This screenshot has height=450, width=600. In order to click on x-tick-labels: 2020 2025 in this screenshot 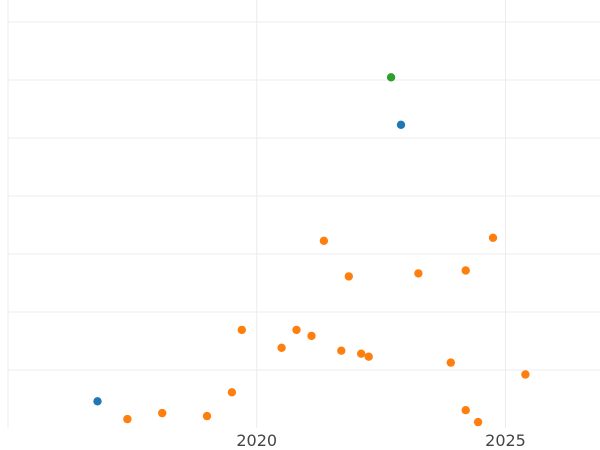, I will do `click(381, 440)`.